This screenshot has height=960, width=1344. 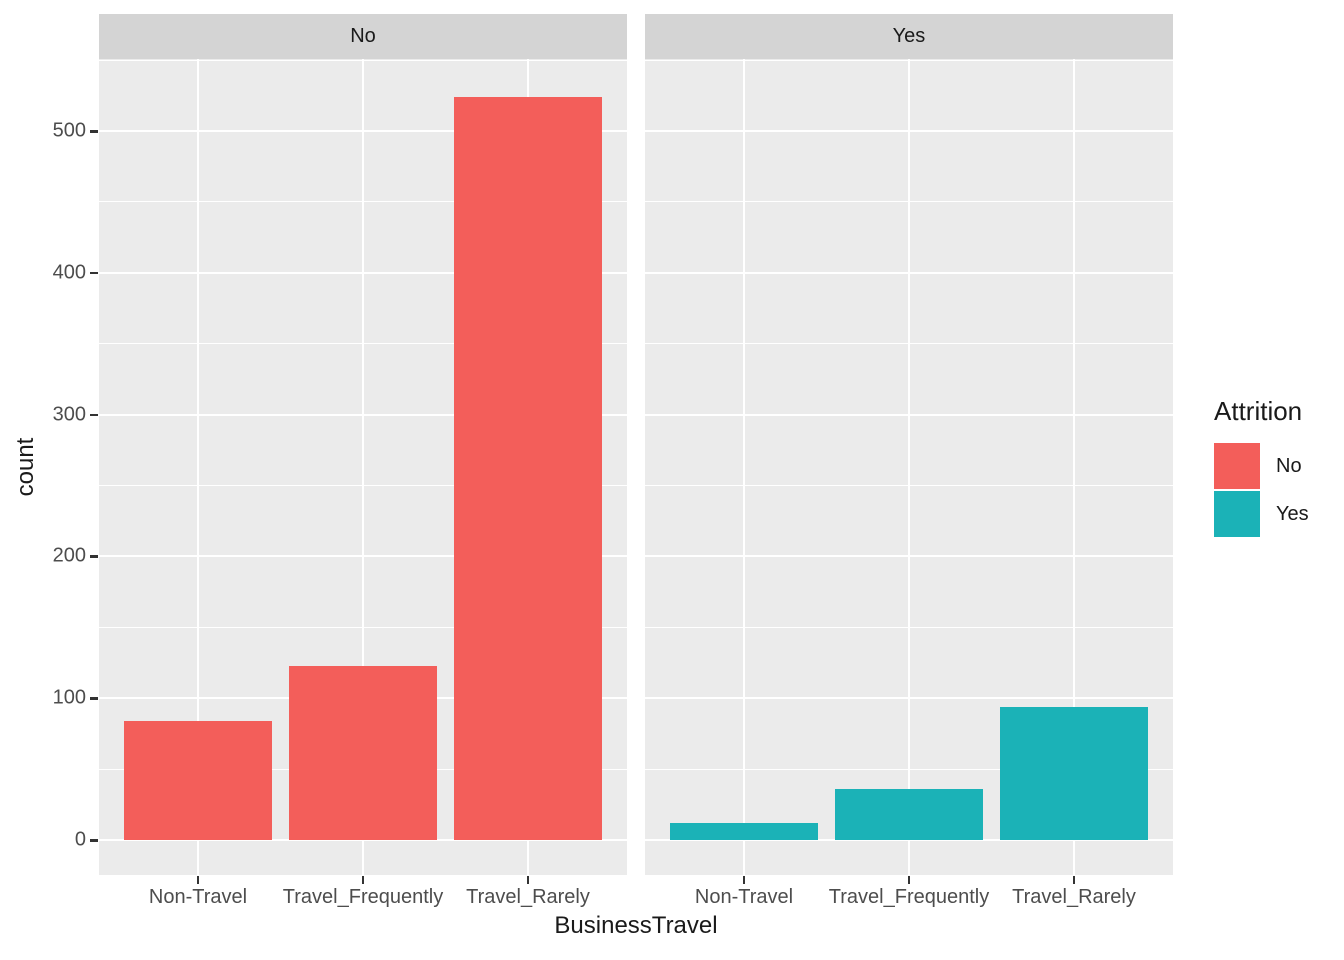 What do you see at coordinates (69, 272) in the screenshot?
I see `y-tick-label: 400` at bounding box center [69, 272].